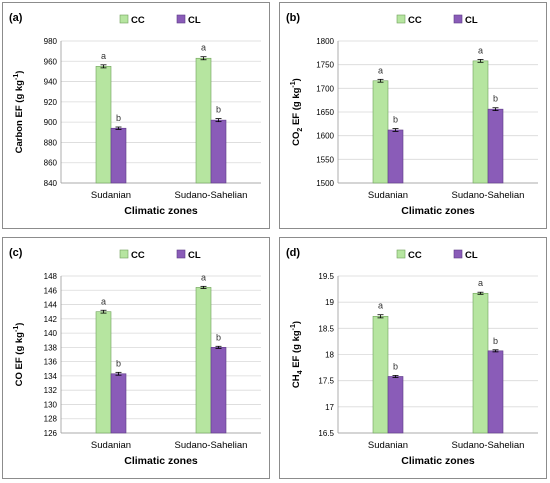 This screenshot has height=483, width=550. What do you see at coordinates (300, 372) in the screenshot?
I see `y-axis-title-part: 4` at bounding box center [300, 372].